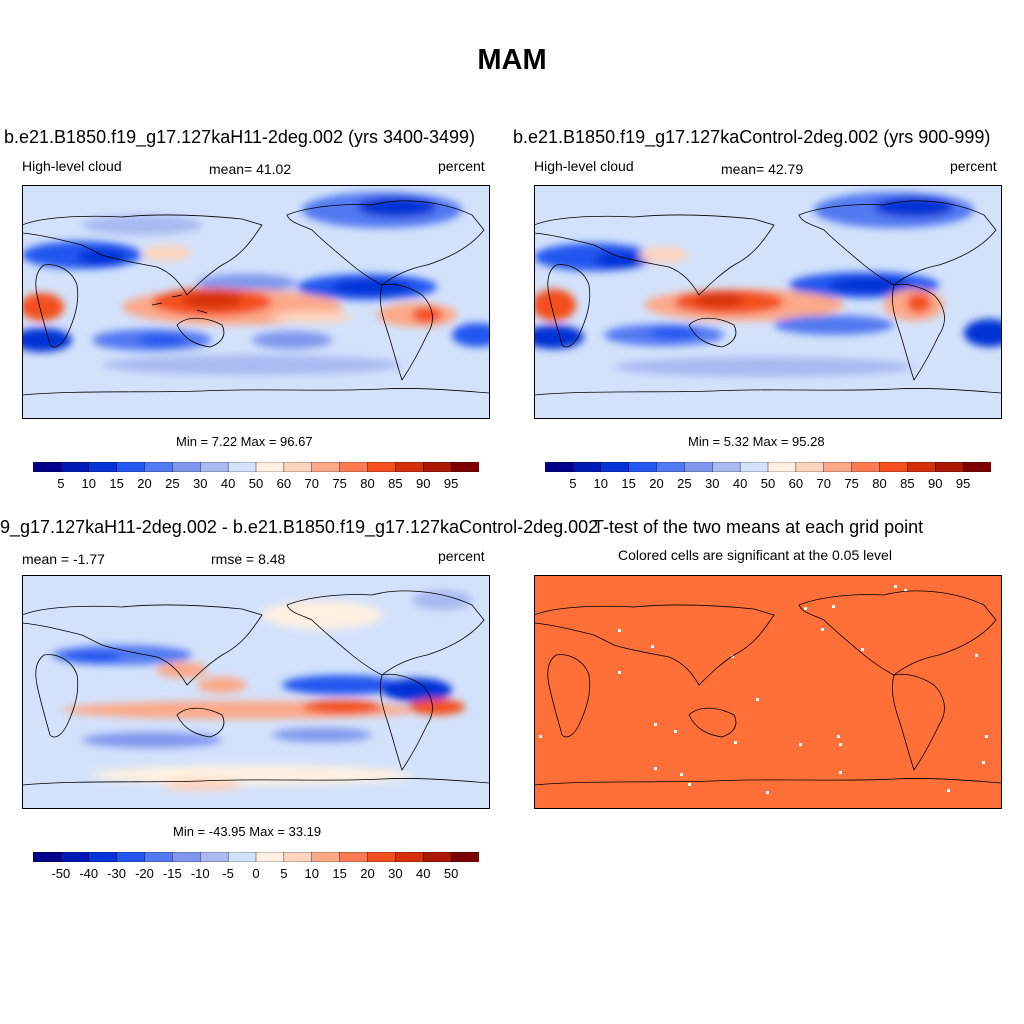  I want to click on panel2-colorbar-tick-label: 5, so click(573, 483).